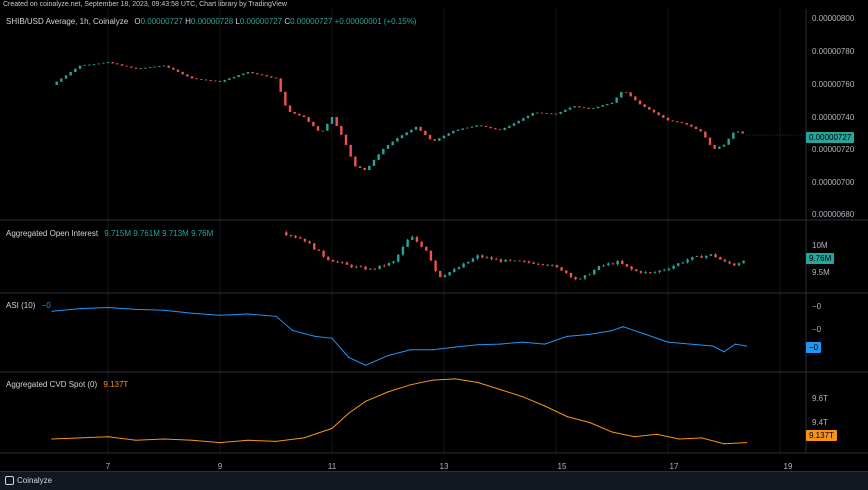  Describe the element at coordinates (434, 480) in the screenshot. I see `footer-bar: Coinalyze` at that location.